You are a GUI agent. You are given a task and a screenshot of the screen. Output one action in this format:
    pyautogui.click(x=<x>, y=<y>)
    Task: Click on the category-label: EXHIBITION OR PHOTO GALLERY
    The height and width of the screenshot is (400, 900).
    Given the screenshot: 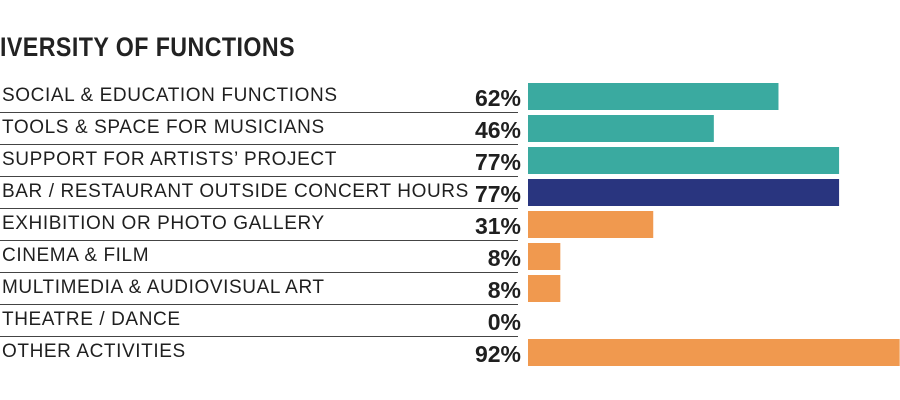 What is the action you would take?
    pyautogui.click(x=163, y=223)
    